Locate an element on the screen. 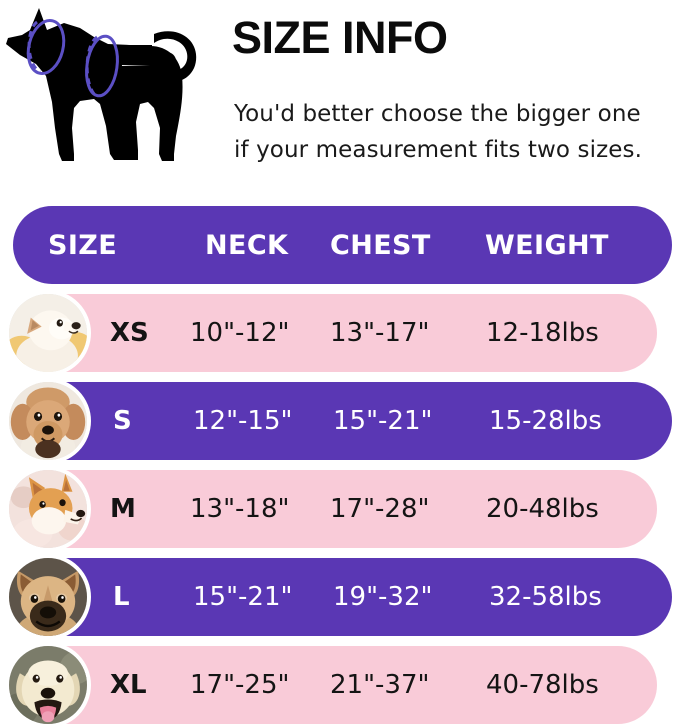  column-header-size: SIZE is located at coordinates (83, 245).